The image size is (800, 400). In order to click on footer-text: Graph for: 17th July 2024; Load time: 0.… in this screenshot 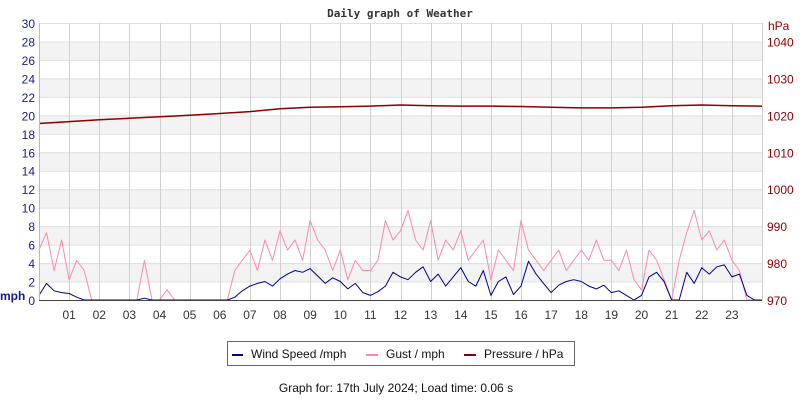, I will do `click(396, 388)`.